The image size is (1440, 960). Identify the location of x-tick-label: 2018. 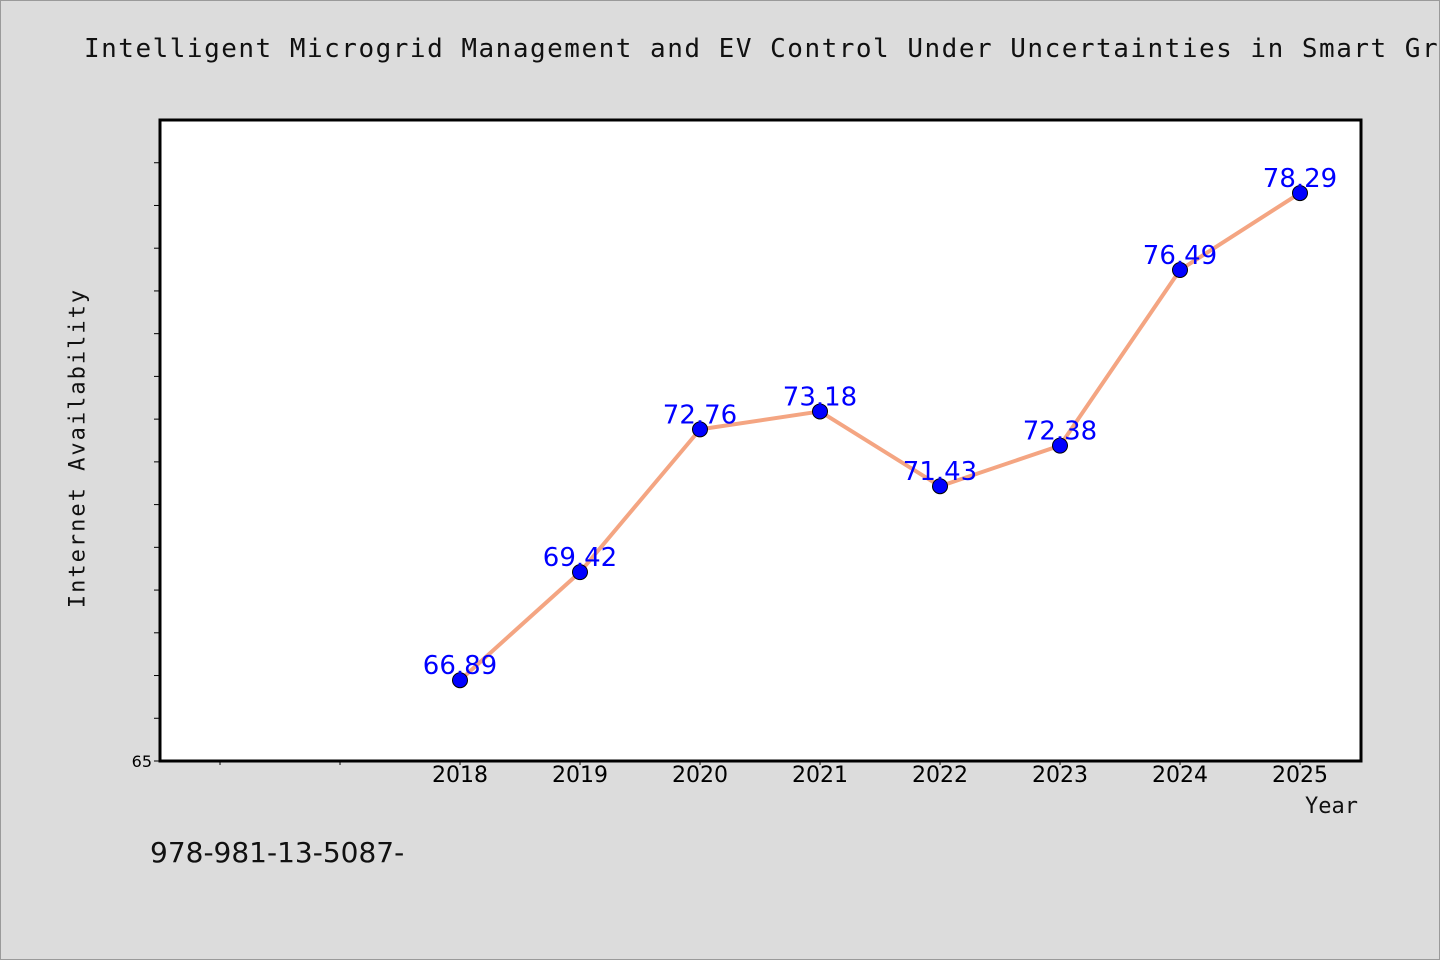
(460, 775).